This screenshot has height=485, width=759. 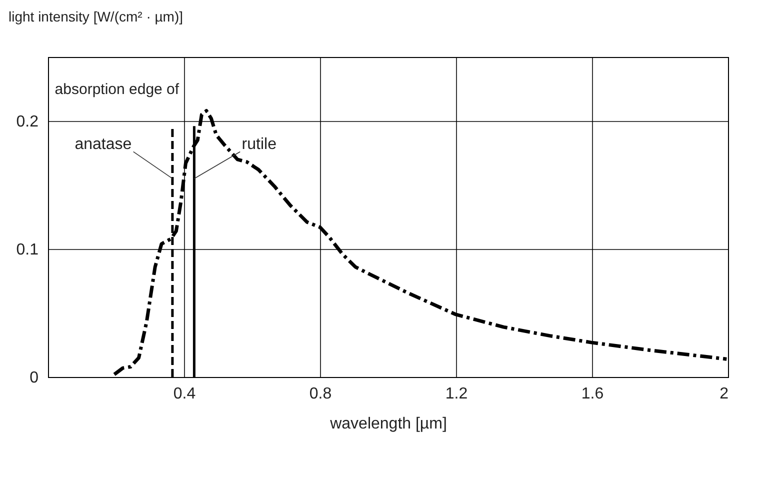 I want to click on y-tick-label: 0.1, so click(x=27, y=250).